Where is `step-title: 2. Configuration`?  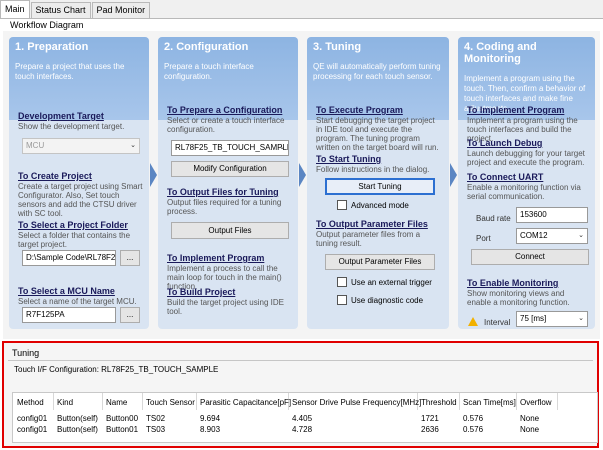
step-title: 2. Configuration is located at coordinates (206, 47).